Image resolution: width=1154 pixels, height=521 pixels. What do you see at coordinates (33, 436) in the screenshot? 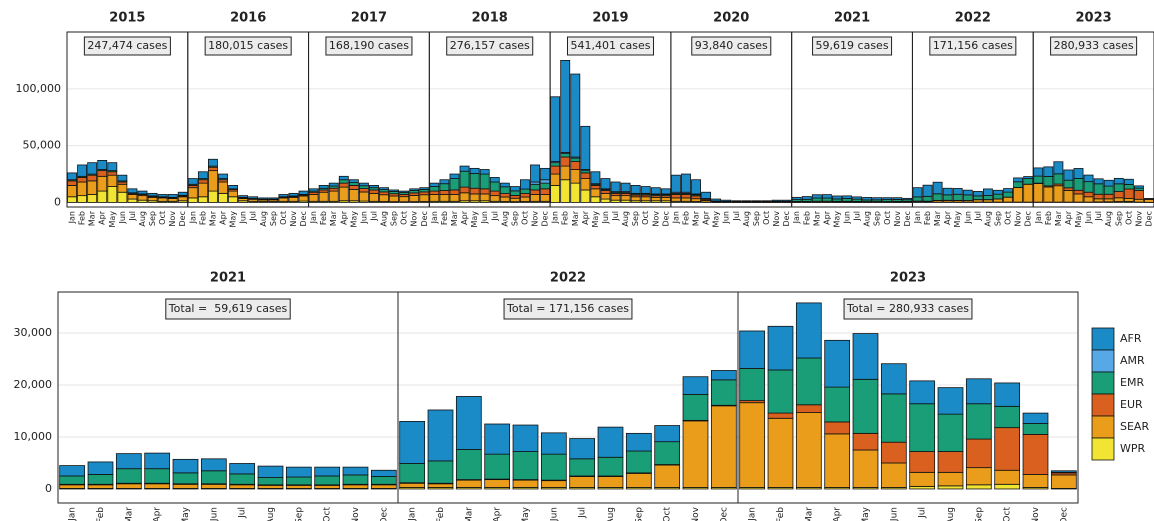
I see `y-tick-label: 10,000` at bounding box center [33, 436].